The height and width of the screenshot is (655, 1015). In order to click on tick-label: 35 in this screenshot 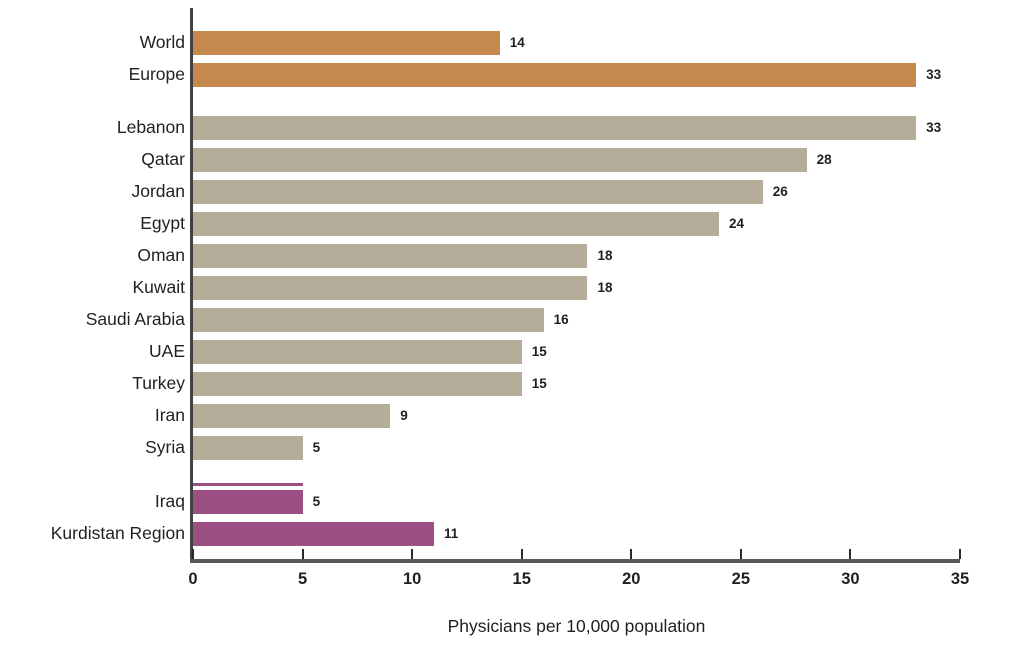, I will do `click(960, 579)`.